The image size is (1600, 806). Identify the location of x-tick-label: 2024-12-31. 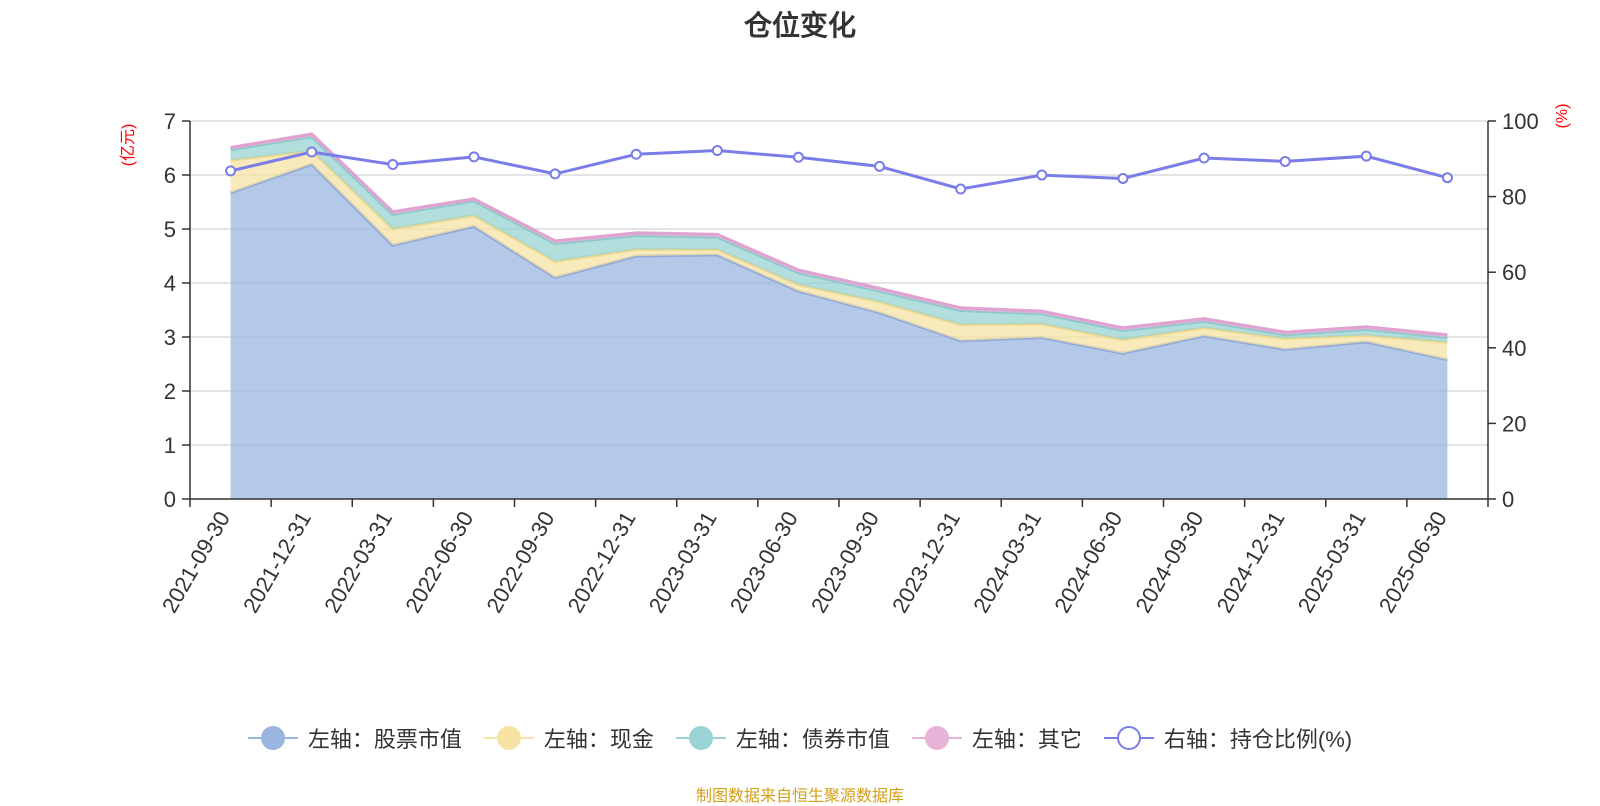
(1251, 562).